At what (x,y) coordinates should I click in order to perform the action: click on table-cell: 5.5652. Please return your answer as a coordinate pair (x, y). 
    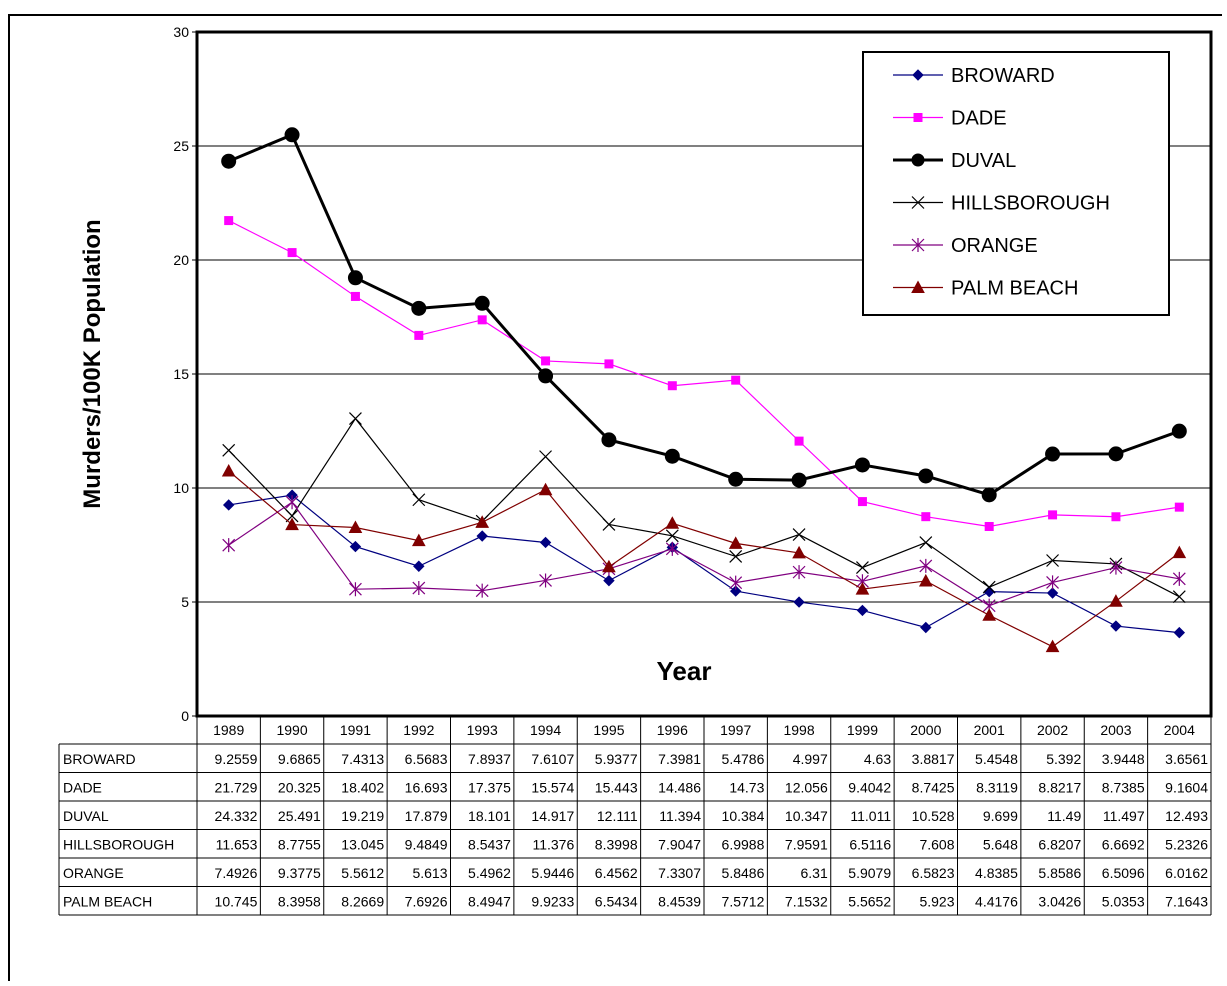
    Looking at the image, I should click on (869, 902).